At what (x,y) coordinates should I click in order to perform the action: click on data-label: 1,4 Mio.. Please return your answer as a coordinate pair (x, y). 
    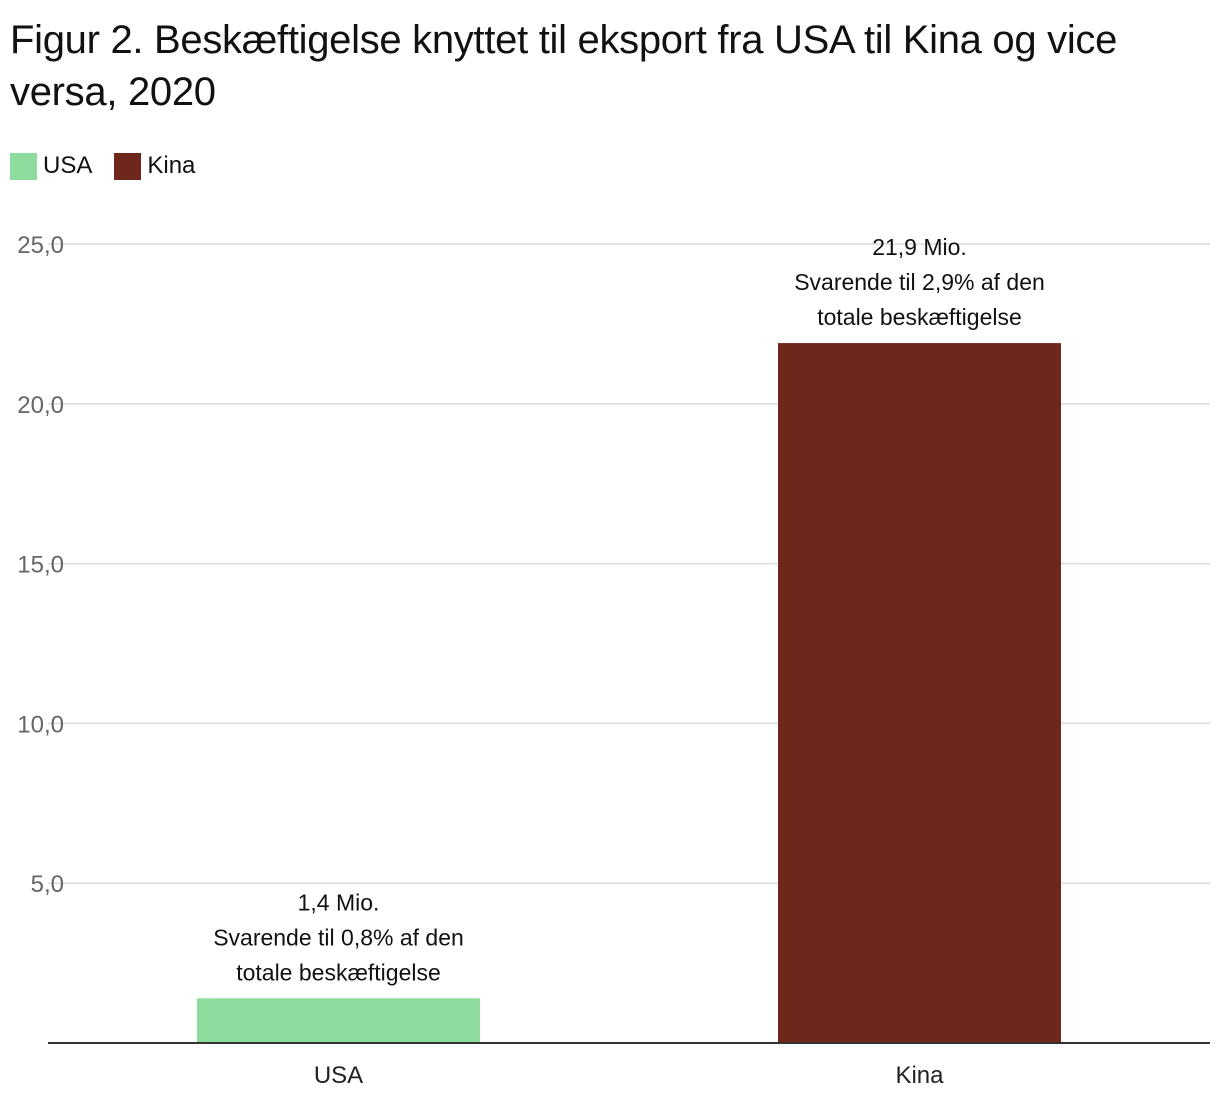
    Looking at the image, I should click on (339, 902).